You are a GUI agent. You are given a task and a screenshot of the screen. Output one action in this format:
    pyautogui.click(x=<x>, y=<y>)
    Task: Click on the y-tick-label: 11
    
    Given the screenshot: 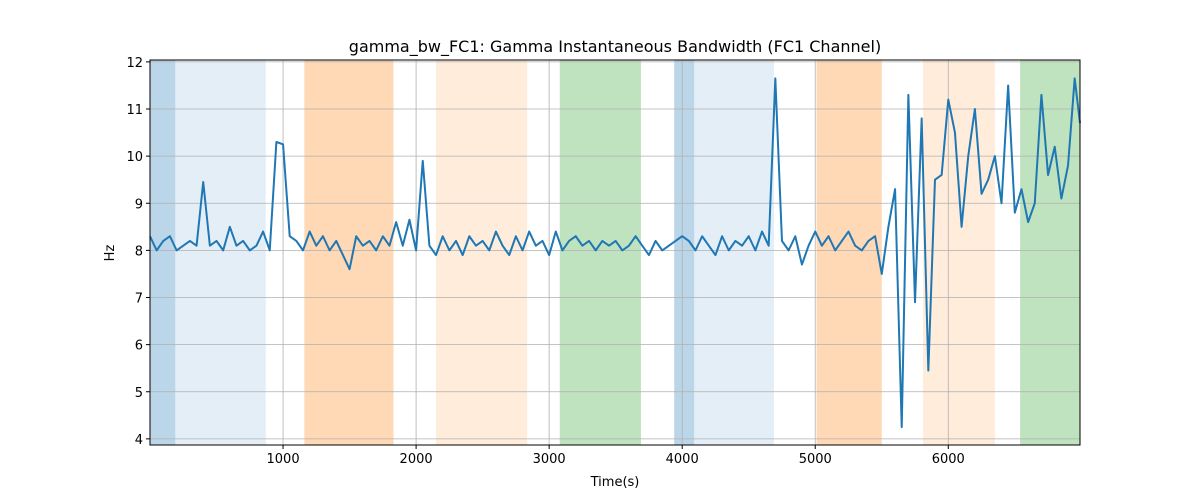 What is the action you would take?
    pyautogui.click(x=134, y=110)
    